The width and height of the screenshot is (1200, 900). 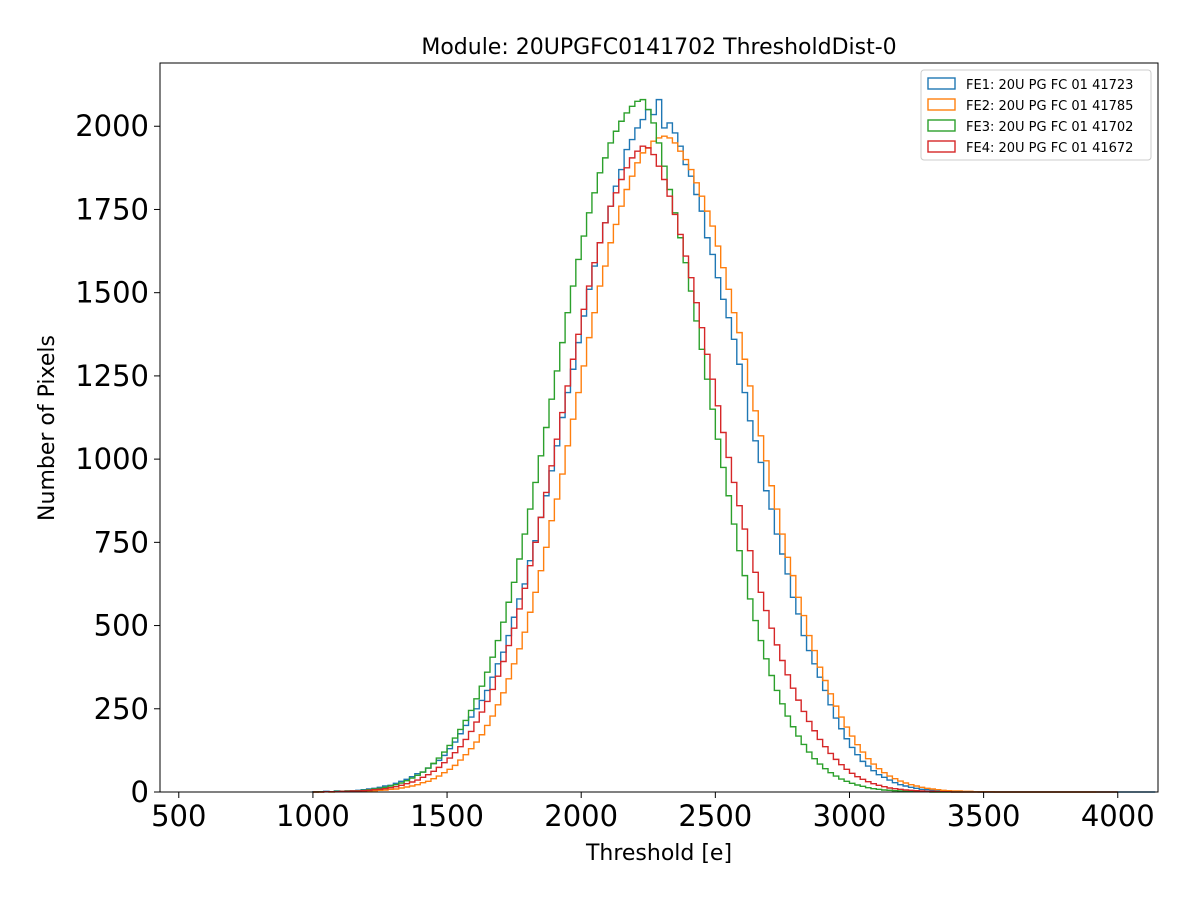 I want to click on y-tick-label: 1000, so click(x=112, y=459).